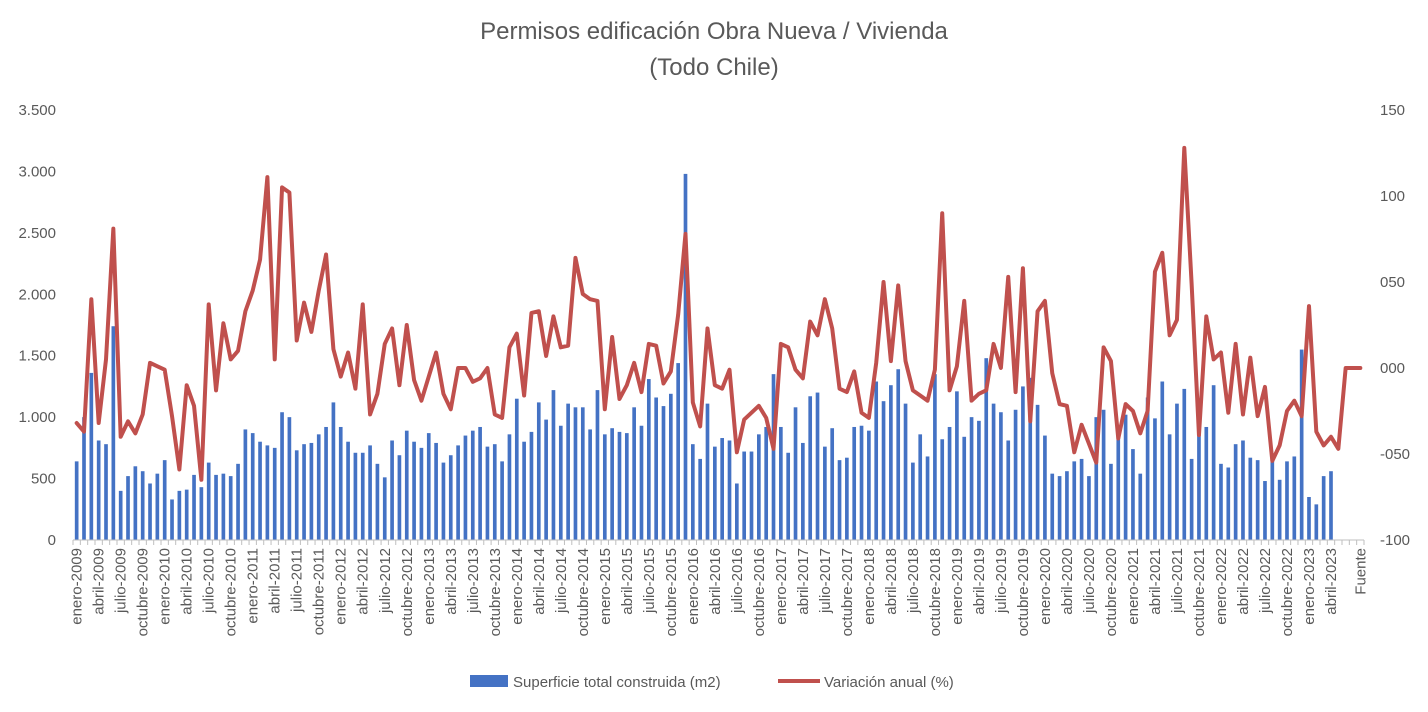 The height and width of the screenshot is (712, 1428). What do you see at coordinates (715, 581) in the screenshot?
I see `x-tick-label: abril-2016` at bounding box center [715, 581].